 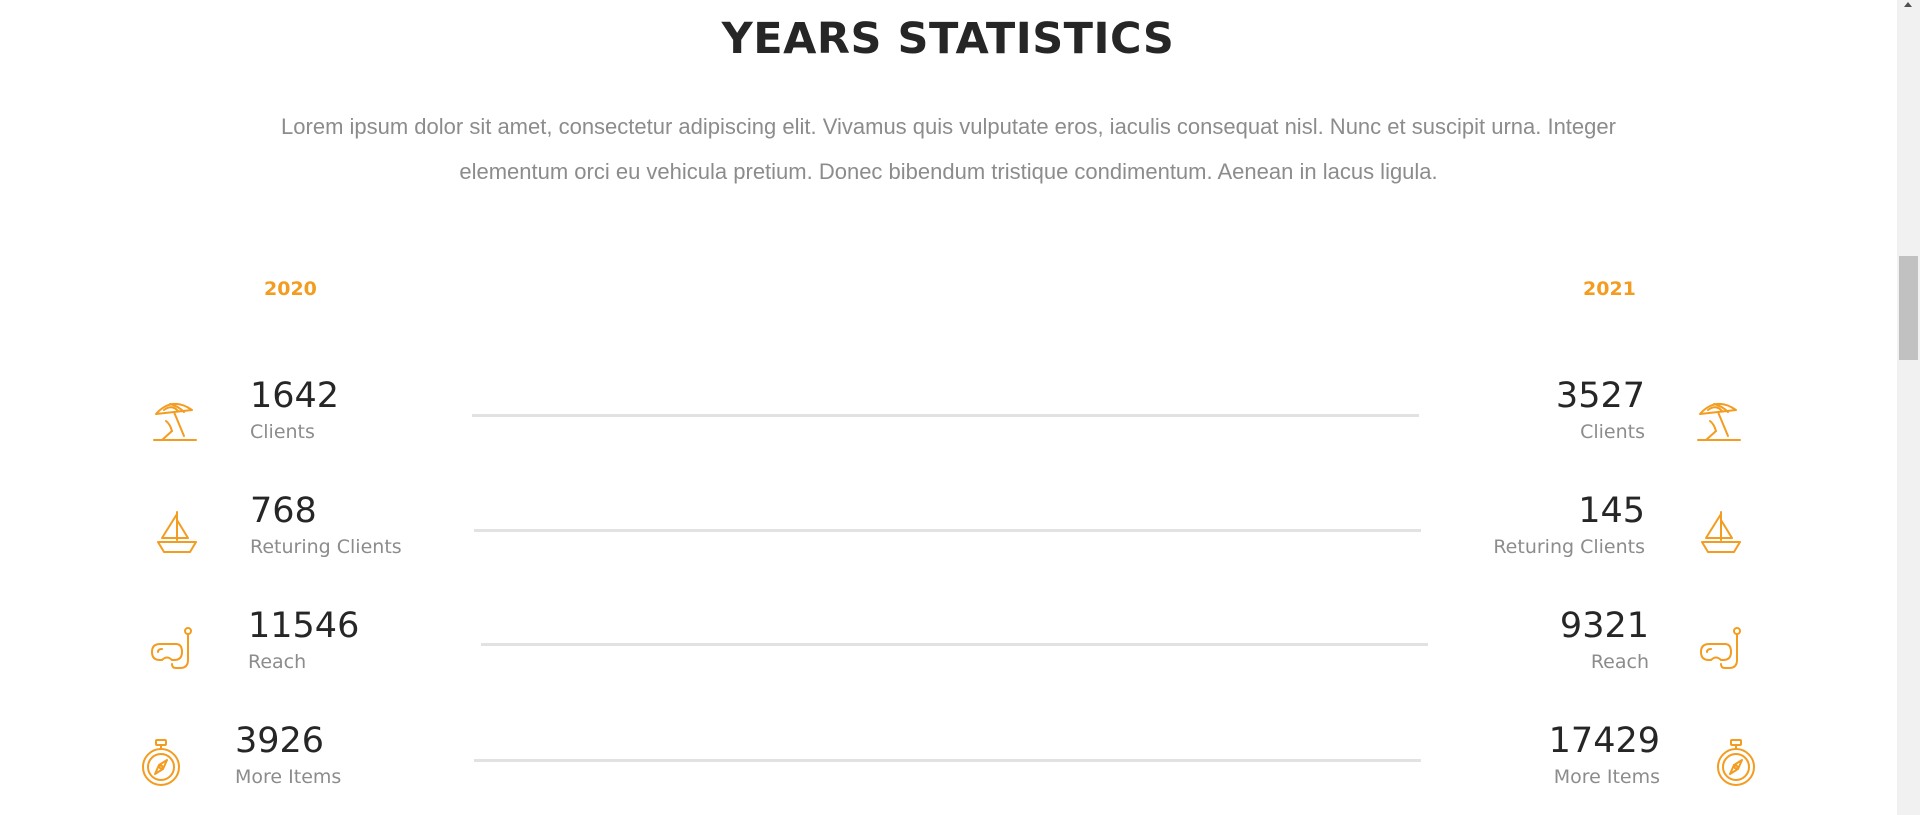 I want to click on stat-2021-returing-clients: 145 Returing Clients, so click(x=1515, y=524).